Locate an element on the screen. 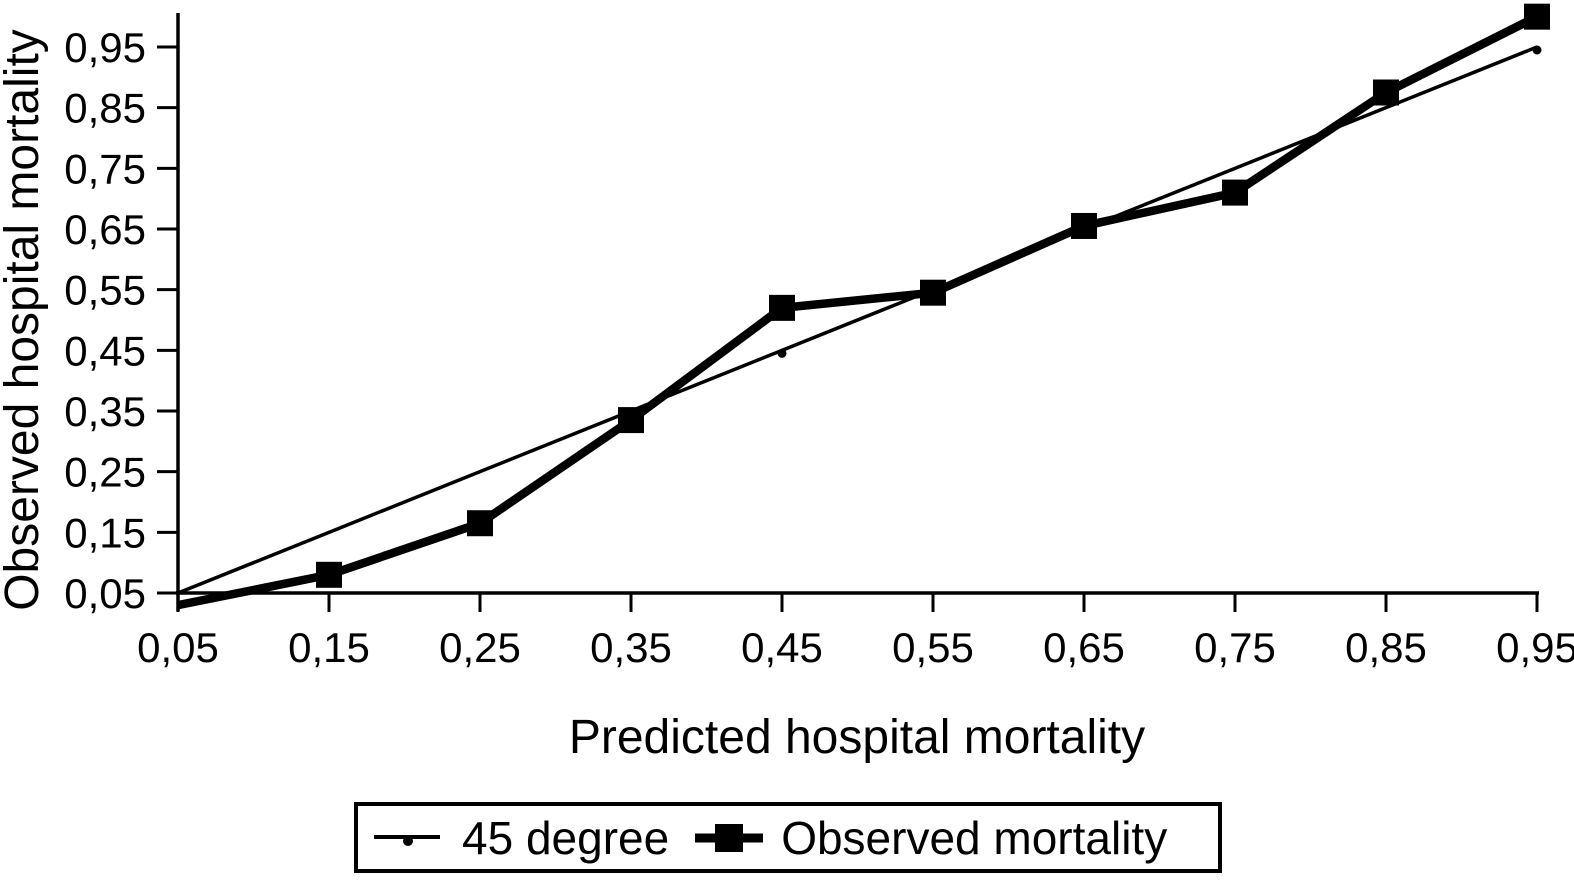 The height and width of the screenshot is (883, 1574). legend: 45 degree Observed mortality is located at coordinates (788, 837).